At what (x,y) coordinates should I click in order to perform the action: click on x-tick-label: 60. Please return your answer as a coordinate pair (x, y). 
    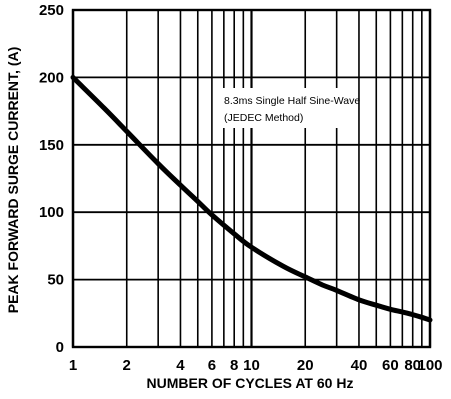
    Looking at the image, I should click on (390, 365).